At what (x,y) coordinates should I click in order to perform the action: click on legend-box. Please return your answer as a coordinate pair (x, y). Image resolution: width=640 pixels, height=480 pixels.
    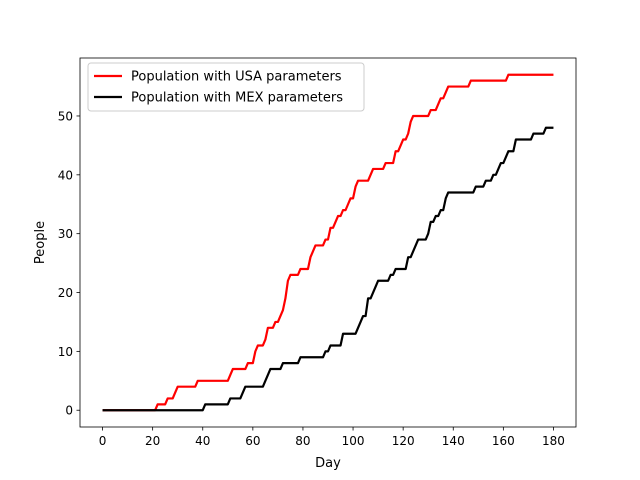
    Looking at the image, I should click on (226, 87).